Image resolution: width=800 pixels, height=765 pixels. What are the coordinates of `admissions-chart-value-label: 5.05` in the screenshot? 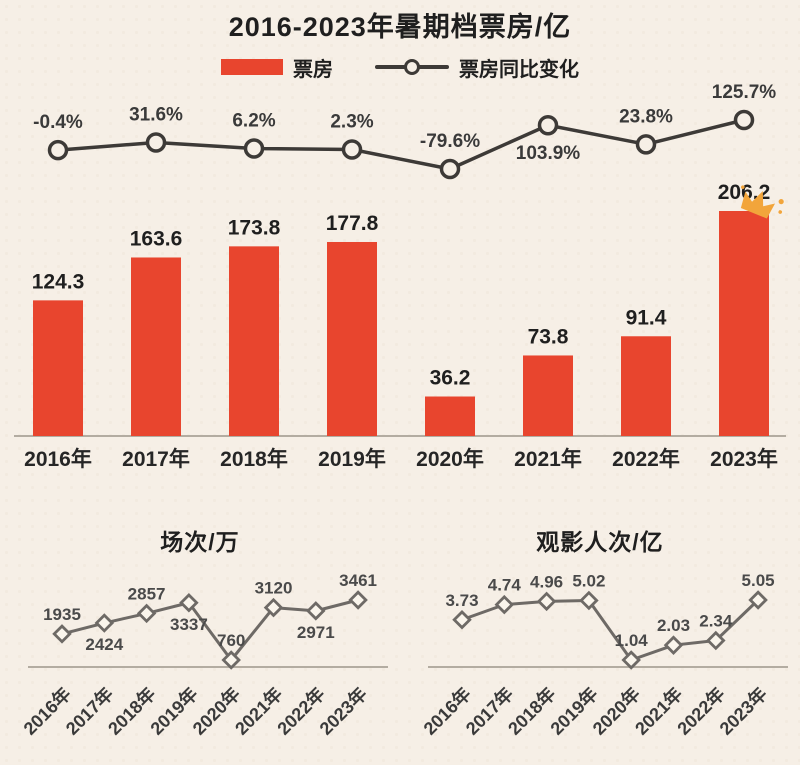 It's located at (758, 580).